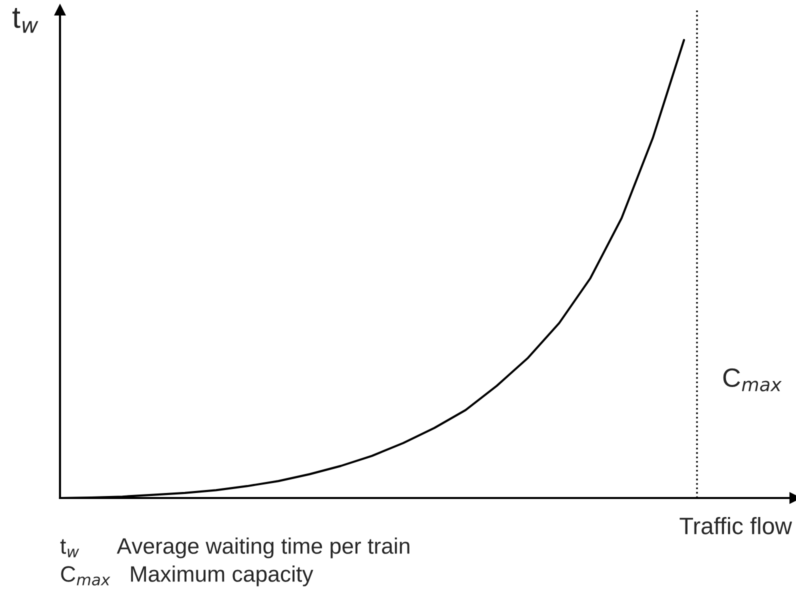 This screenshot has height=592, width=796. I want to click on x-axis-title: Traffic flow, so click(736, 525).